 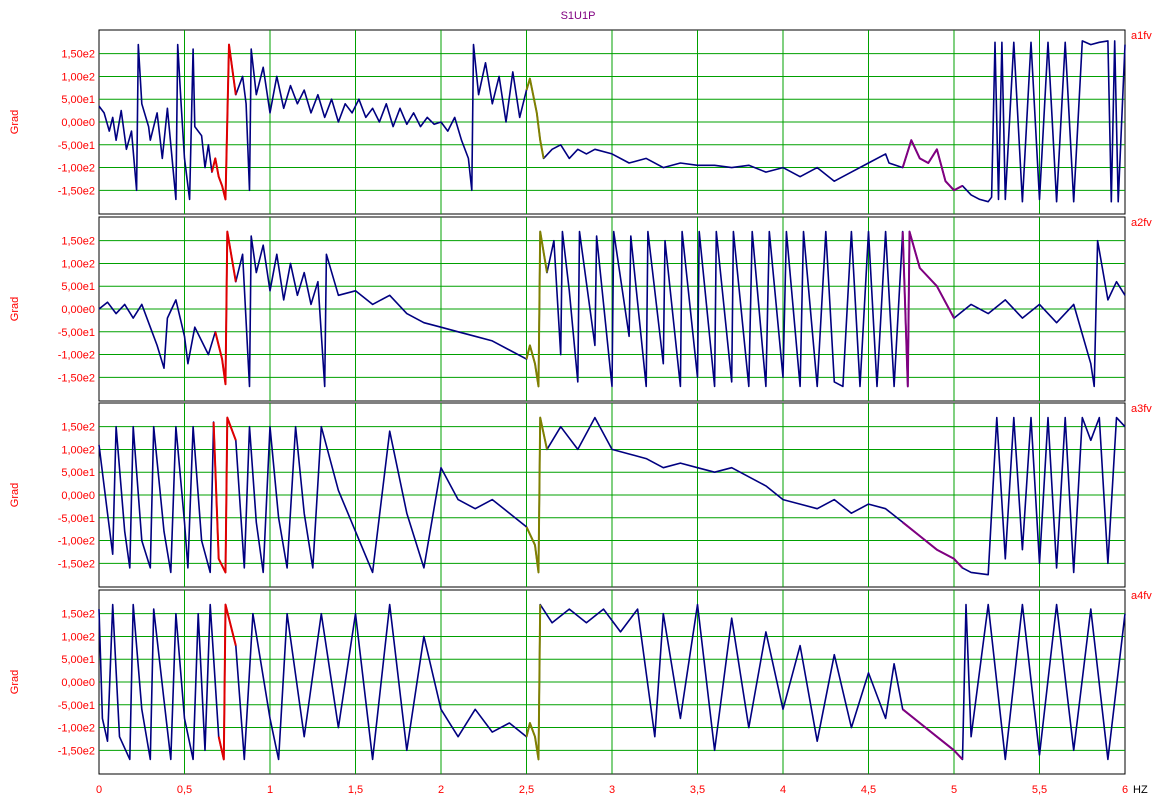 I want to click on channel-label-a4fv: a4fv, so click(x=1141, y=596).